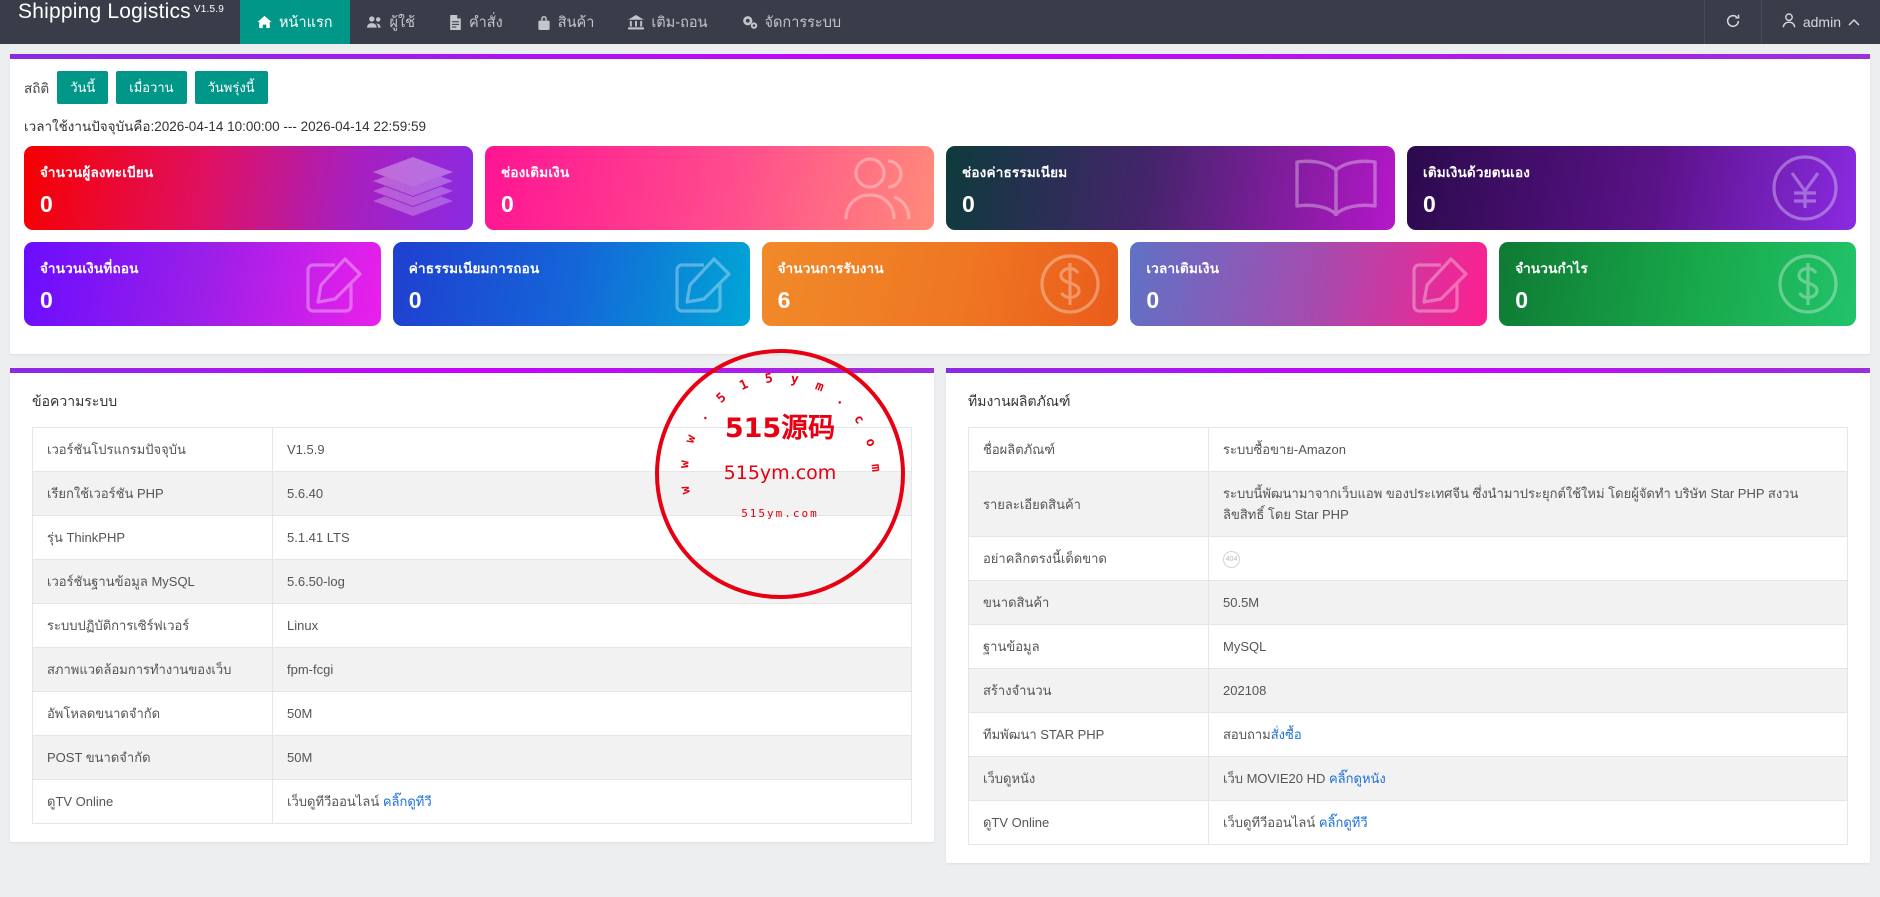  I want to click on row-value-with-link: เว็บ MOVIE20 HD คลิ๊กดูหนัง, so click(1528, 778).